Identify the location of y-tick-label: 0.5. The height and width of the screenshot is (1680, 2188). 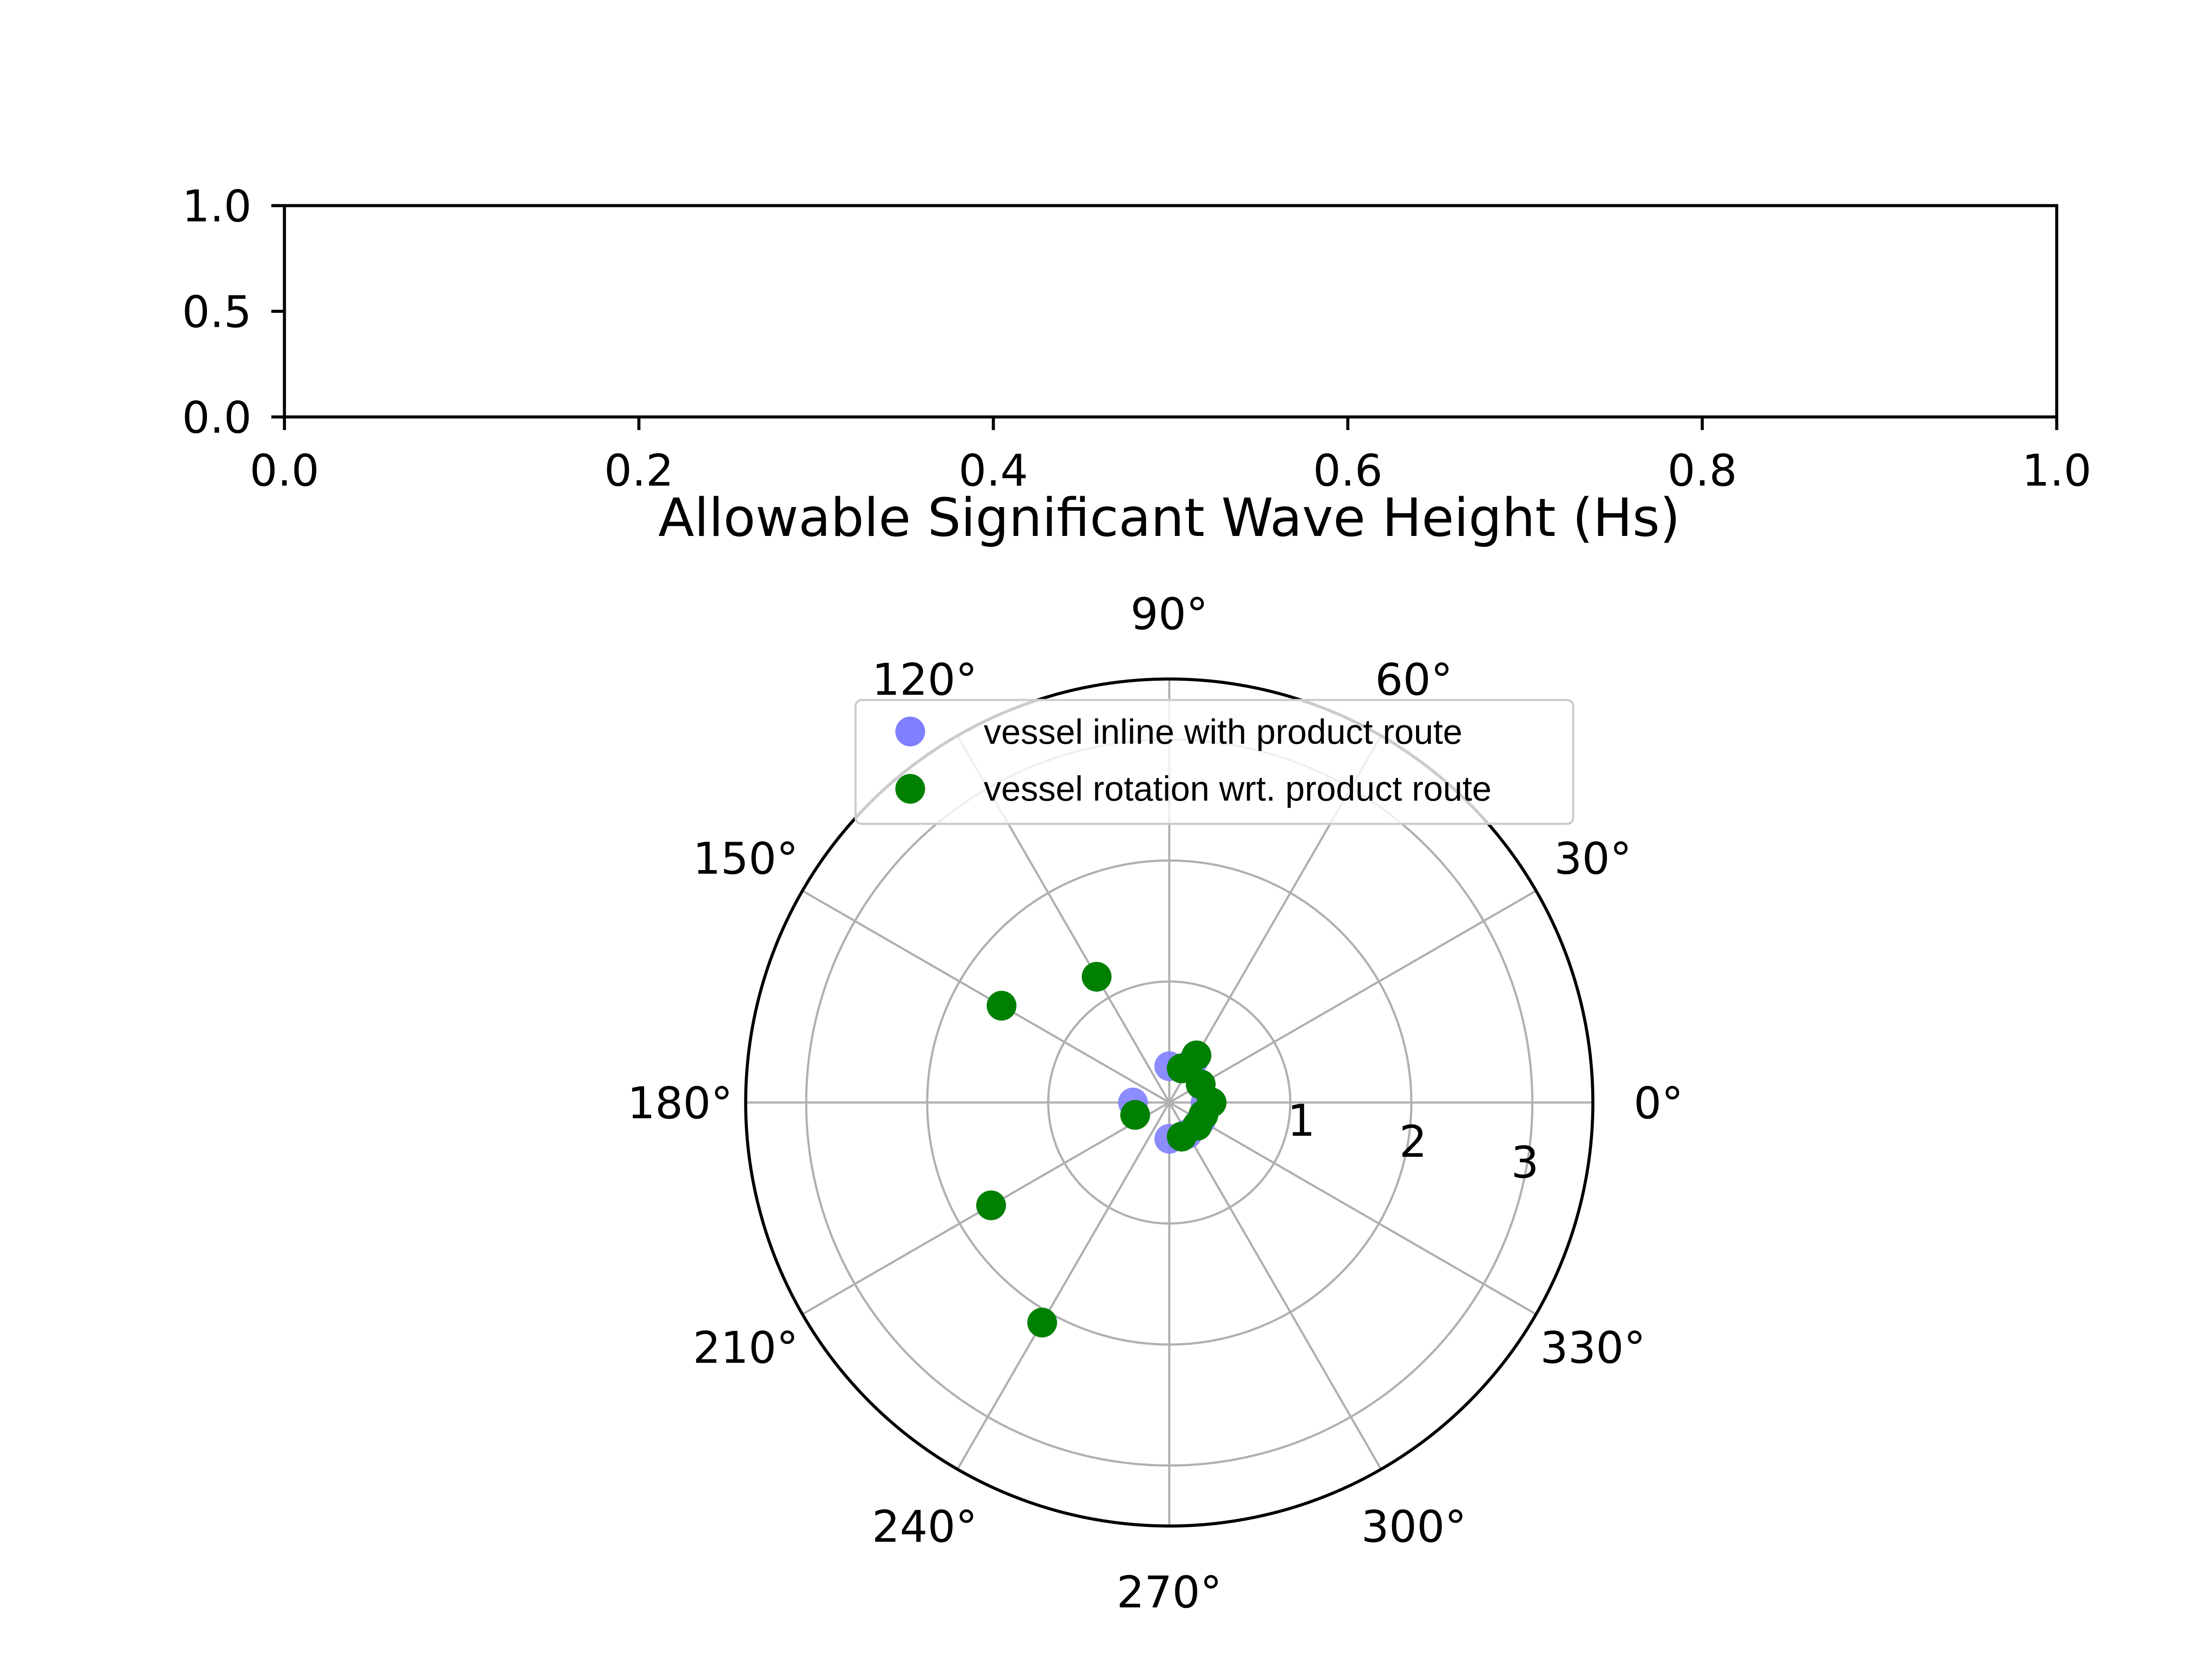
(217, 312).